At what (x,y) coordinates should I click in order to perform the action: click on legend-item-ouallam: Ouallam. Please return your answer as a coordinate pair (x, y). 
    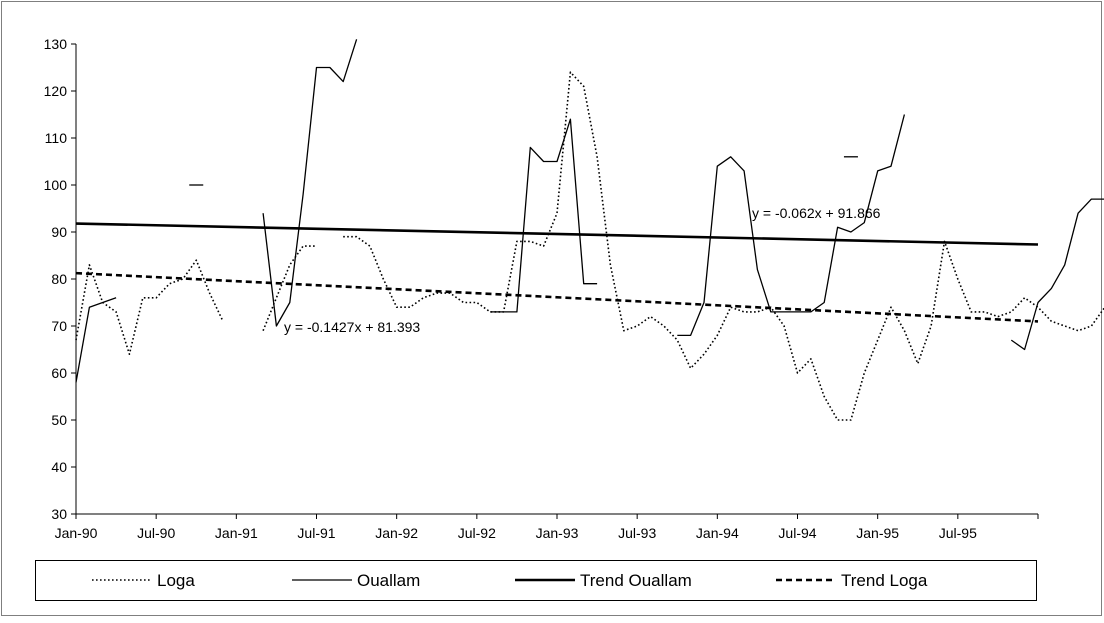
    Looking at the image, I should click on (356, 580).